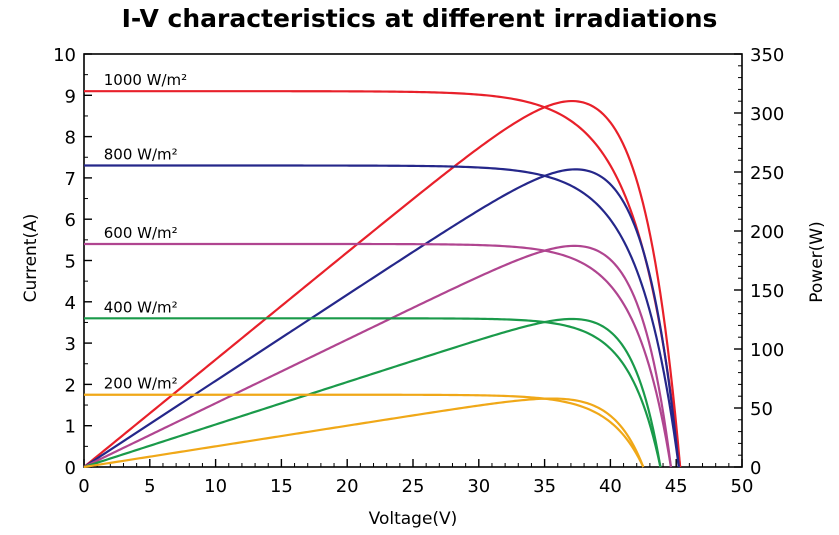 Image resolution: width=839 pixels, height=535 pixels. What do you see at coordinates (83, 486) in the screenshot?
I see `x-tick-label: 0` at bounding box center [83, 486].